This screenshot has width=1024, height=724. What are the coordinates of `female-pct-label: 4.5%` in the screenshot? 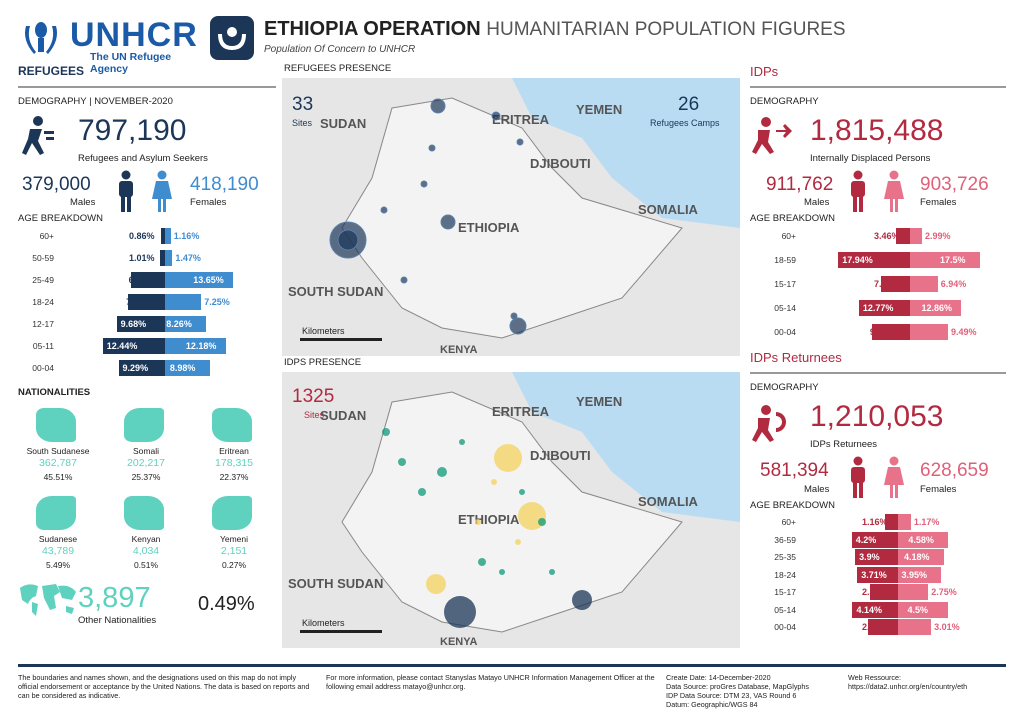 It's located at (918, 609).